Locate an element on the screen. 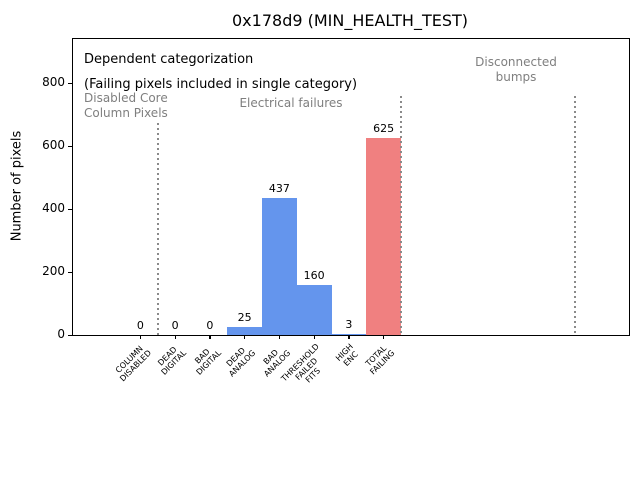 This screenshot has width=640, height=480. bar-value-label: 160 is located at coordinates (314, 275).